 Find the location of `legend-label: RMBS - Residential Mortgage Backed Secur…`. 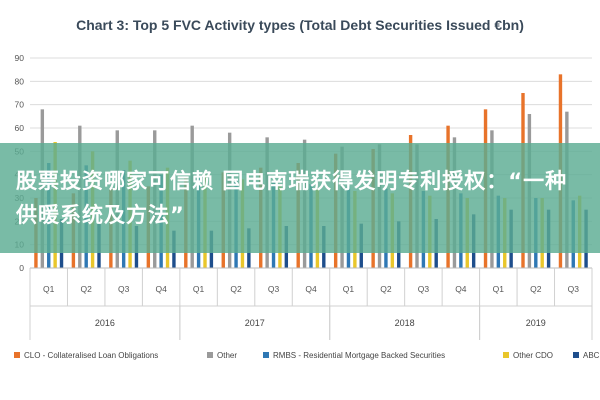

legend-label: RMBS - Residential Mortgage Backed Secur… is located at coordinates (359, 355).